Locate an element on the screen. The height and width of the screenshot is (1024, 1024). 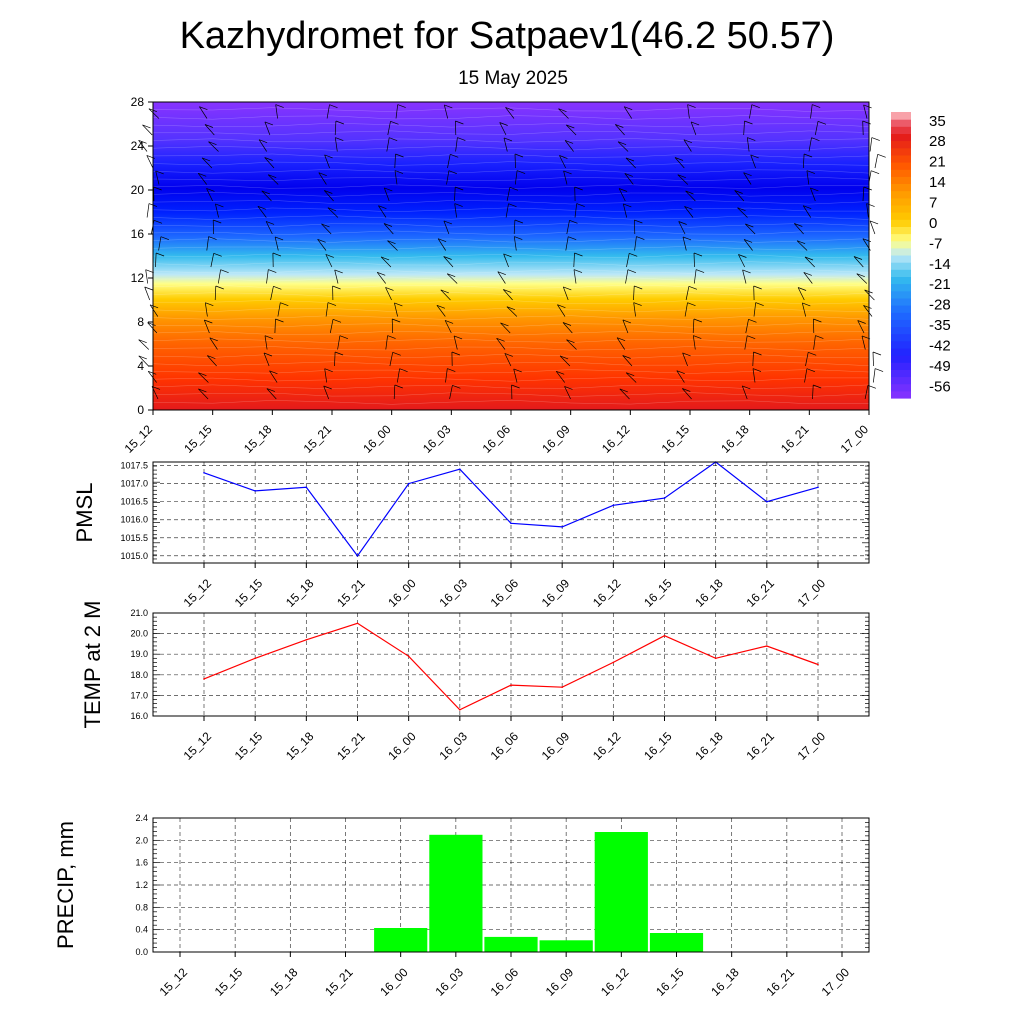
y-tick-label: 1.2 is located at coordinates (141, 885).